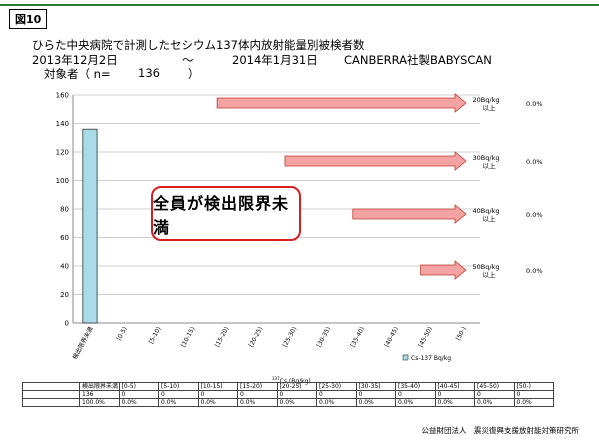 Image resolution: width=599 pixels, height=444 pixels. Describe the element at coordinates (486, 158) in the screenshot. I see `threshold-label: 30Bq/kg` at that location.